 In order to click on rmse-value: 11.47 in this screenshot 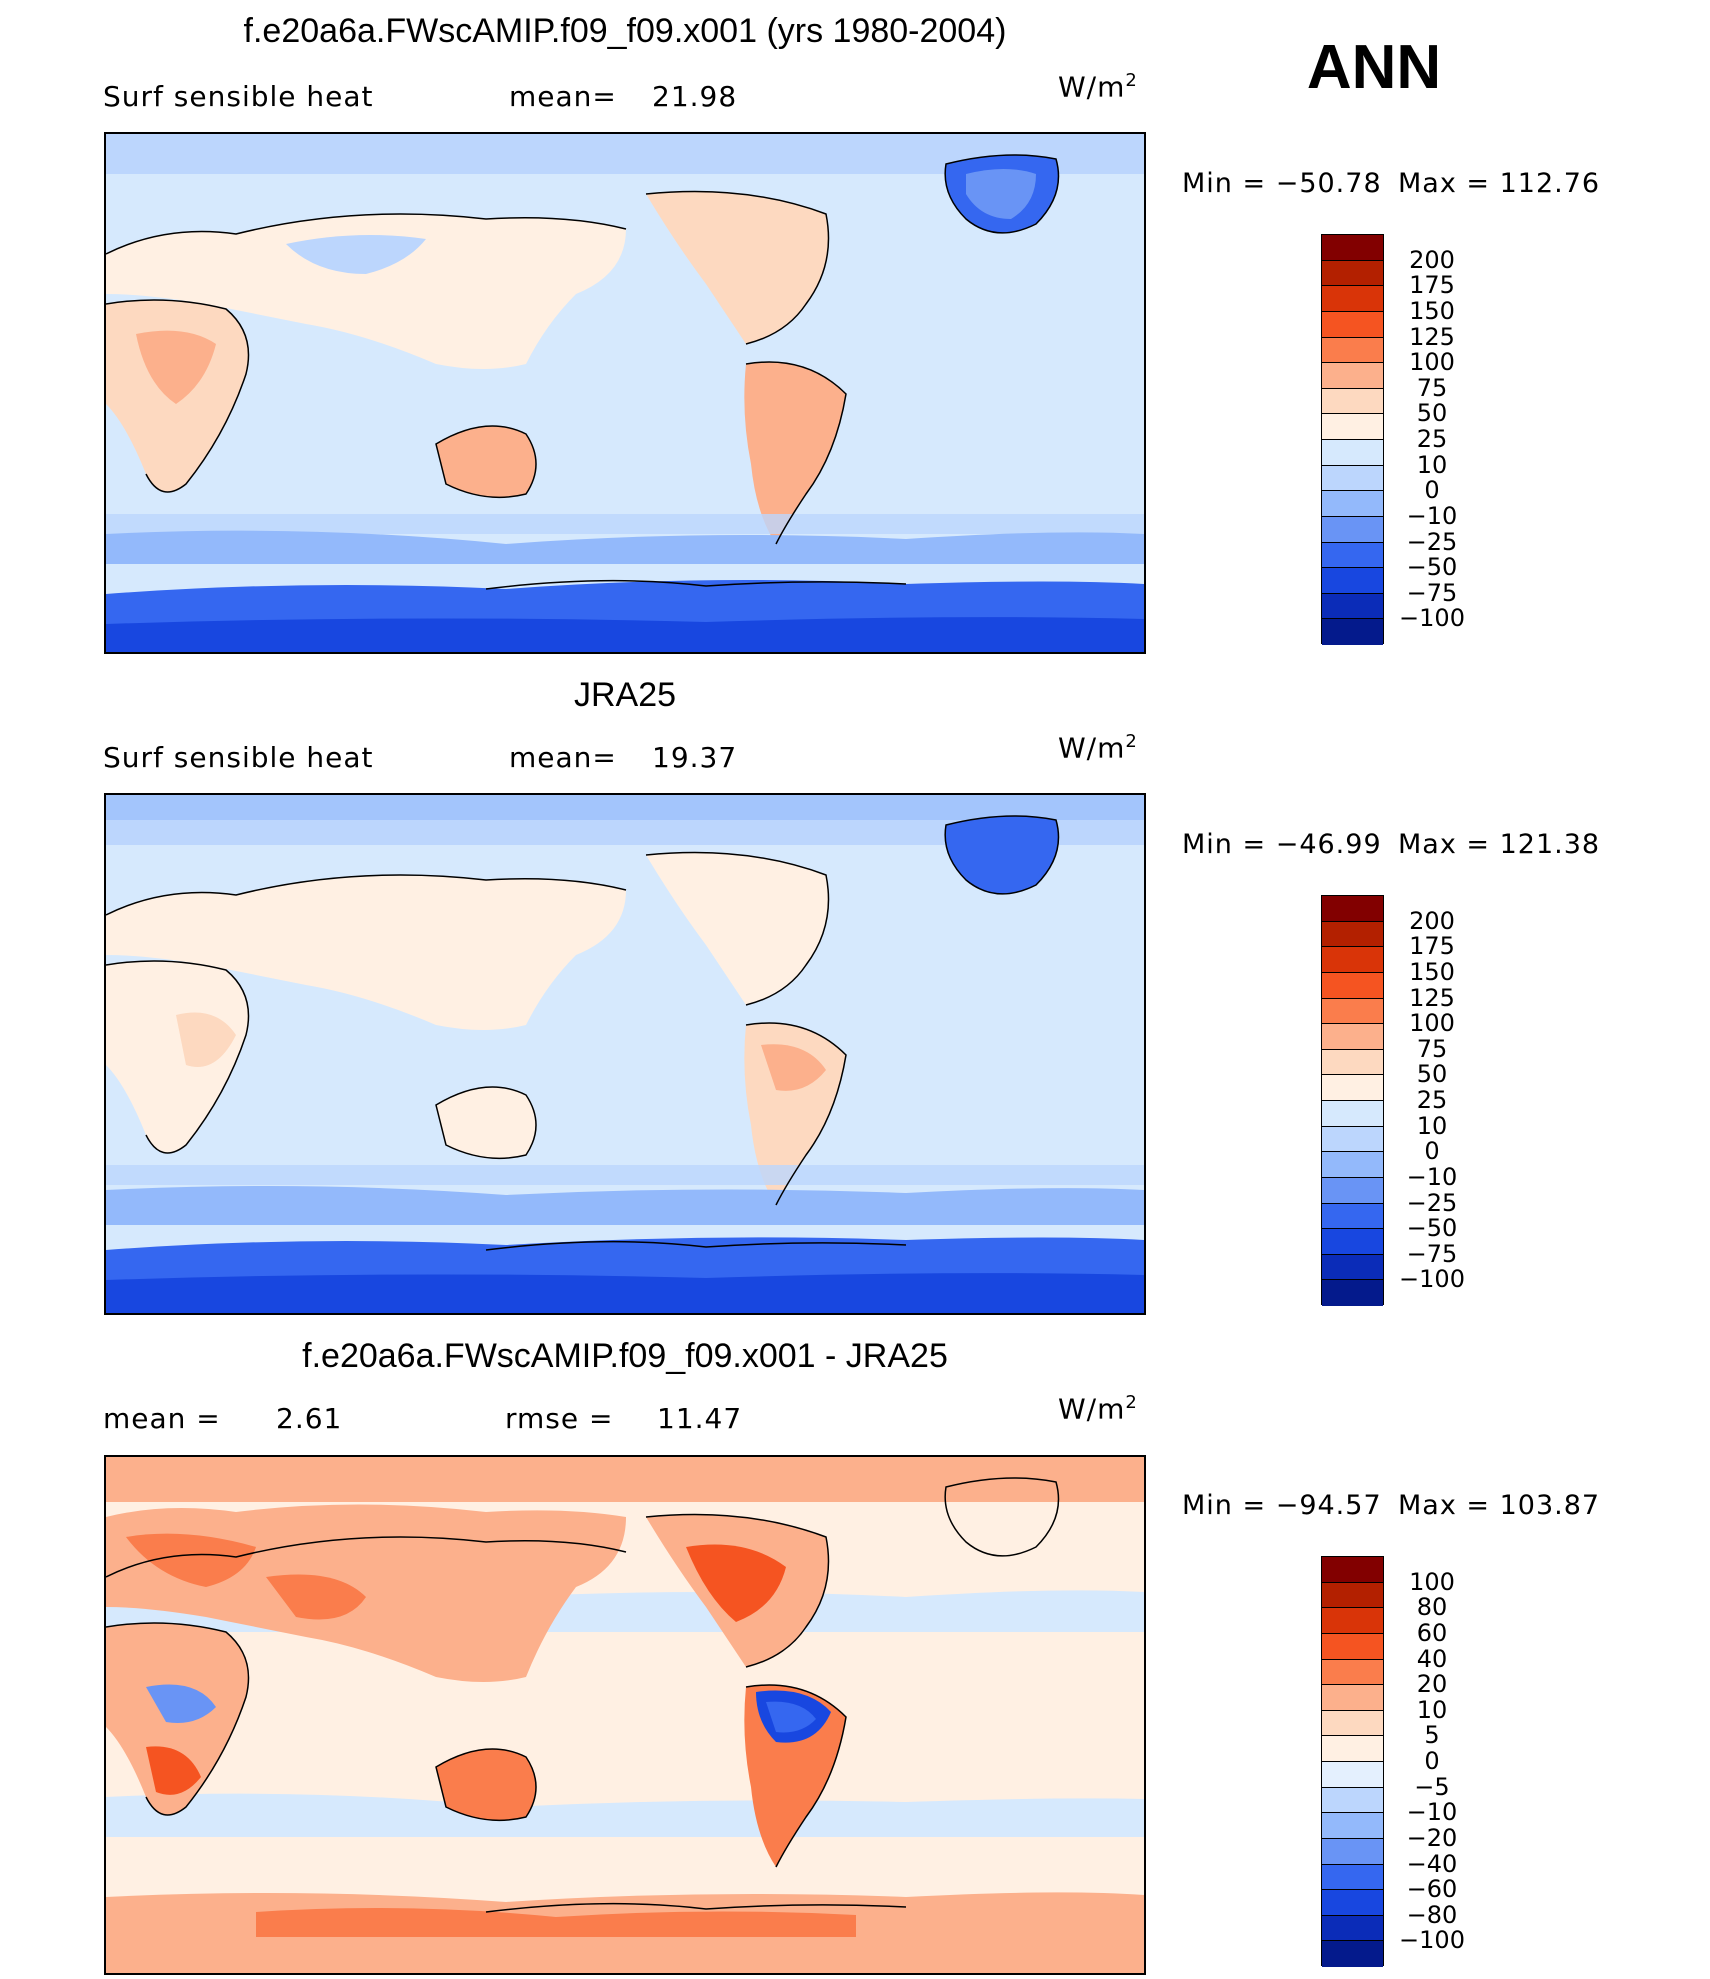, I will do `click(700, 1418)`.